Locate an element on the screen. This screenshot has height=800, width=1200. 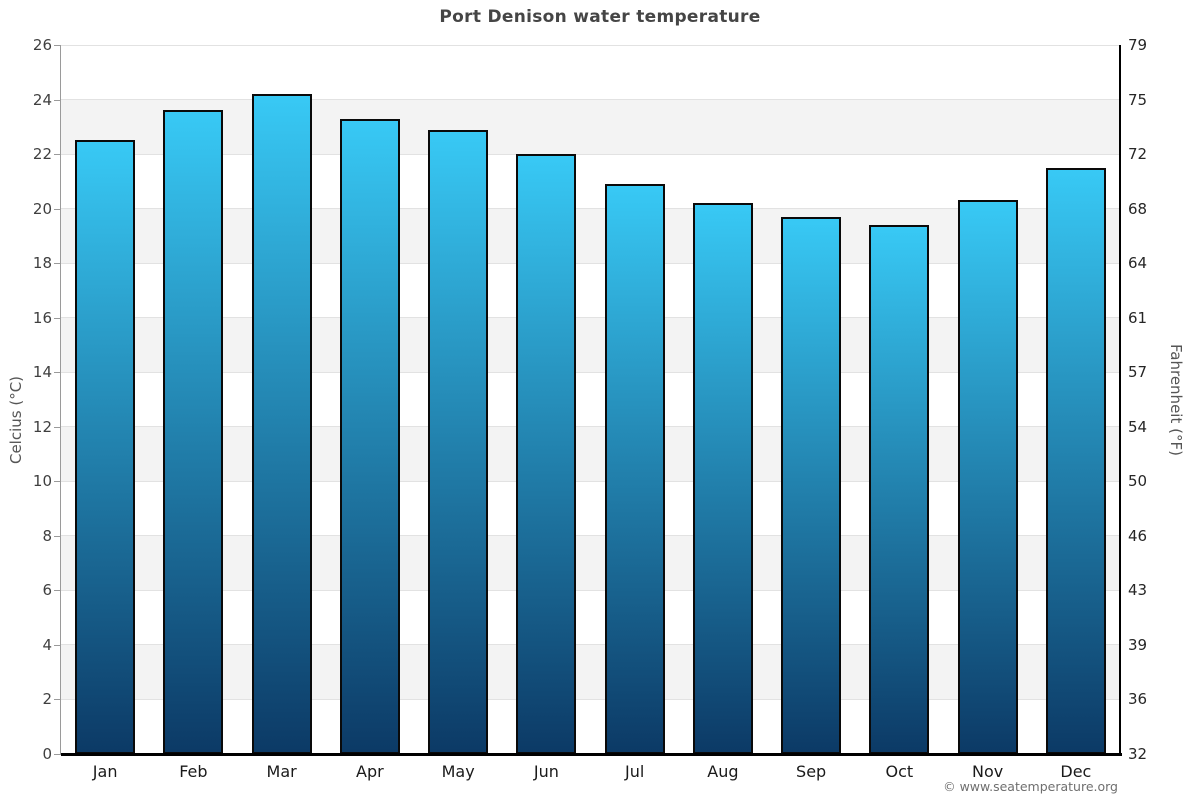
x-tick-label-jan: Jan is located at coordinates (105, 771).